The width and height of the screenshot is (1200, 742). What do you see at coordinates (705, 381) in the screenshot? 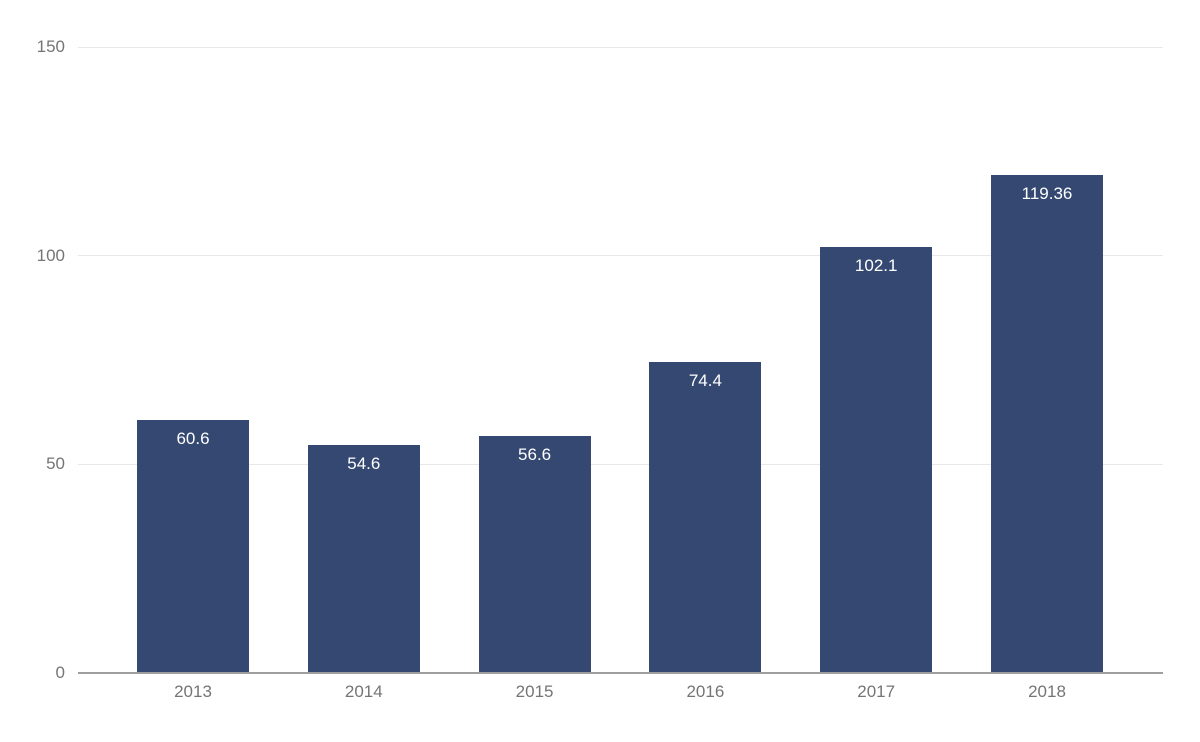
I see `bar-value-label-2016: 74.4` at bounding box center [705, 381].